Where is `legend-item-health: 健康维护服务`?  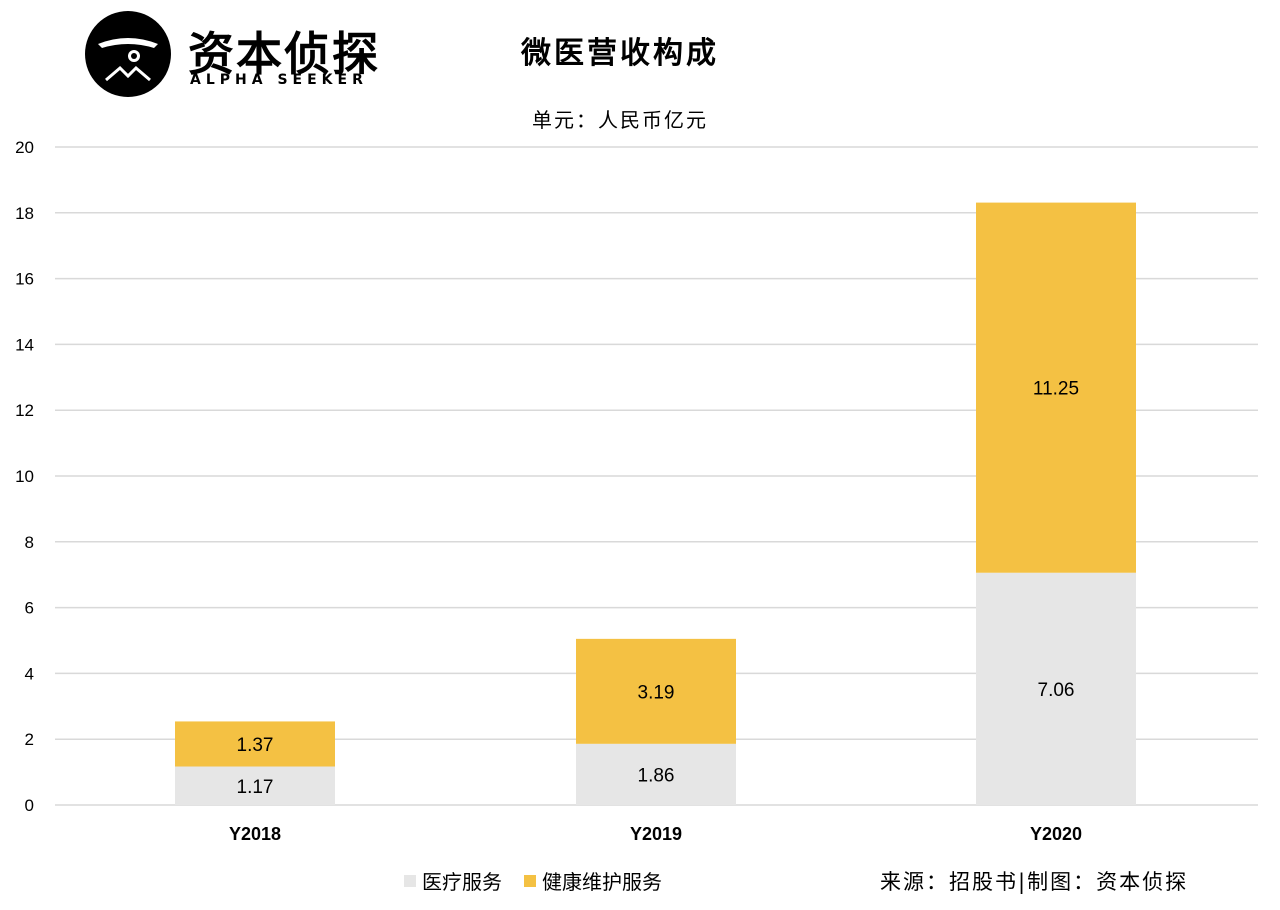 legend-item-health: 健康维护服务 is located at coordinates (593, 880).